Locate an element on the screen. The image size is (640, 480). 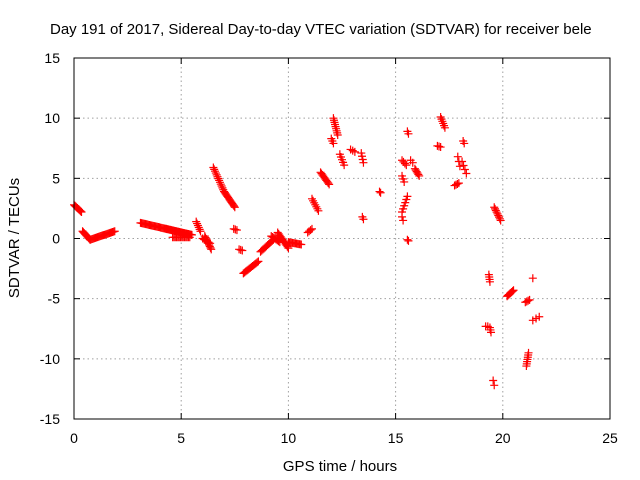
y-axis-label: SDTVAR / TECUs is located at coordinates (14, 238).